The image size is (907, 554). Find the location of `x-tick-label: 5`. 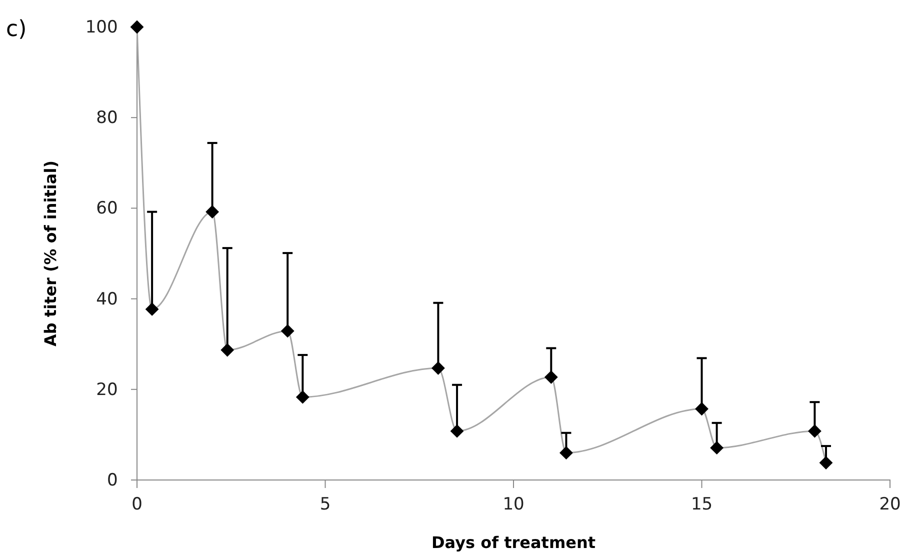

x-tick-label: 5 is located at coordinates (325, 504).